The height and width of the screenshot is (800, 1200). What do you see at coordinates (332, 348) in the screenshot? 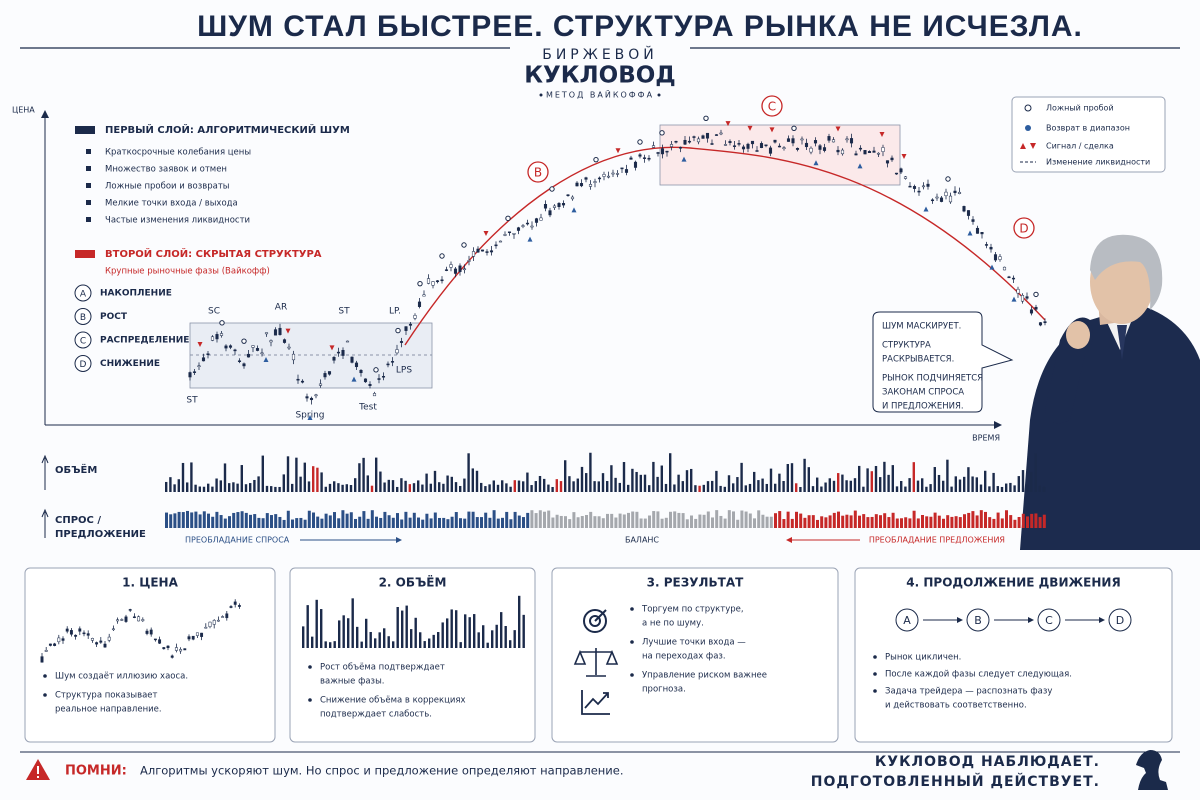
I see `signal-marker` at bounding box center [332, 348].